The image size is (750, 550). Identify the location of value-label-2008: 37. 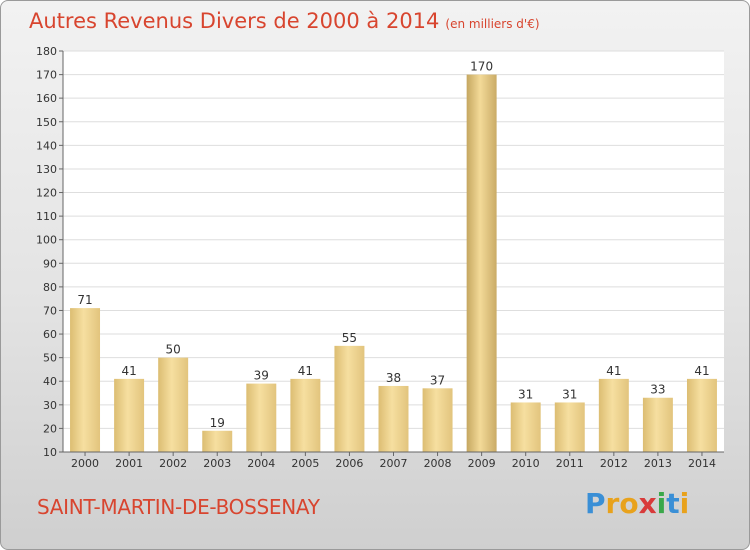
(437, 380).